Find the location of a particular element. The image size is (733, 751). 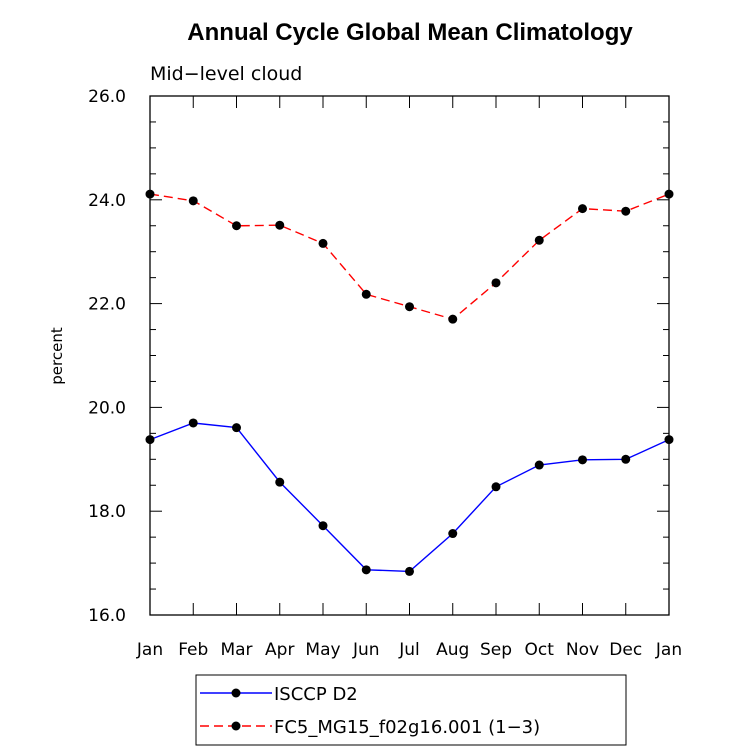

x-tick-label: Apr is located at coordinates (279, 650).